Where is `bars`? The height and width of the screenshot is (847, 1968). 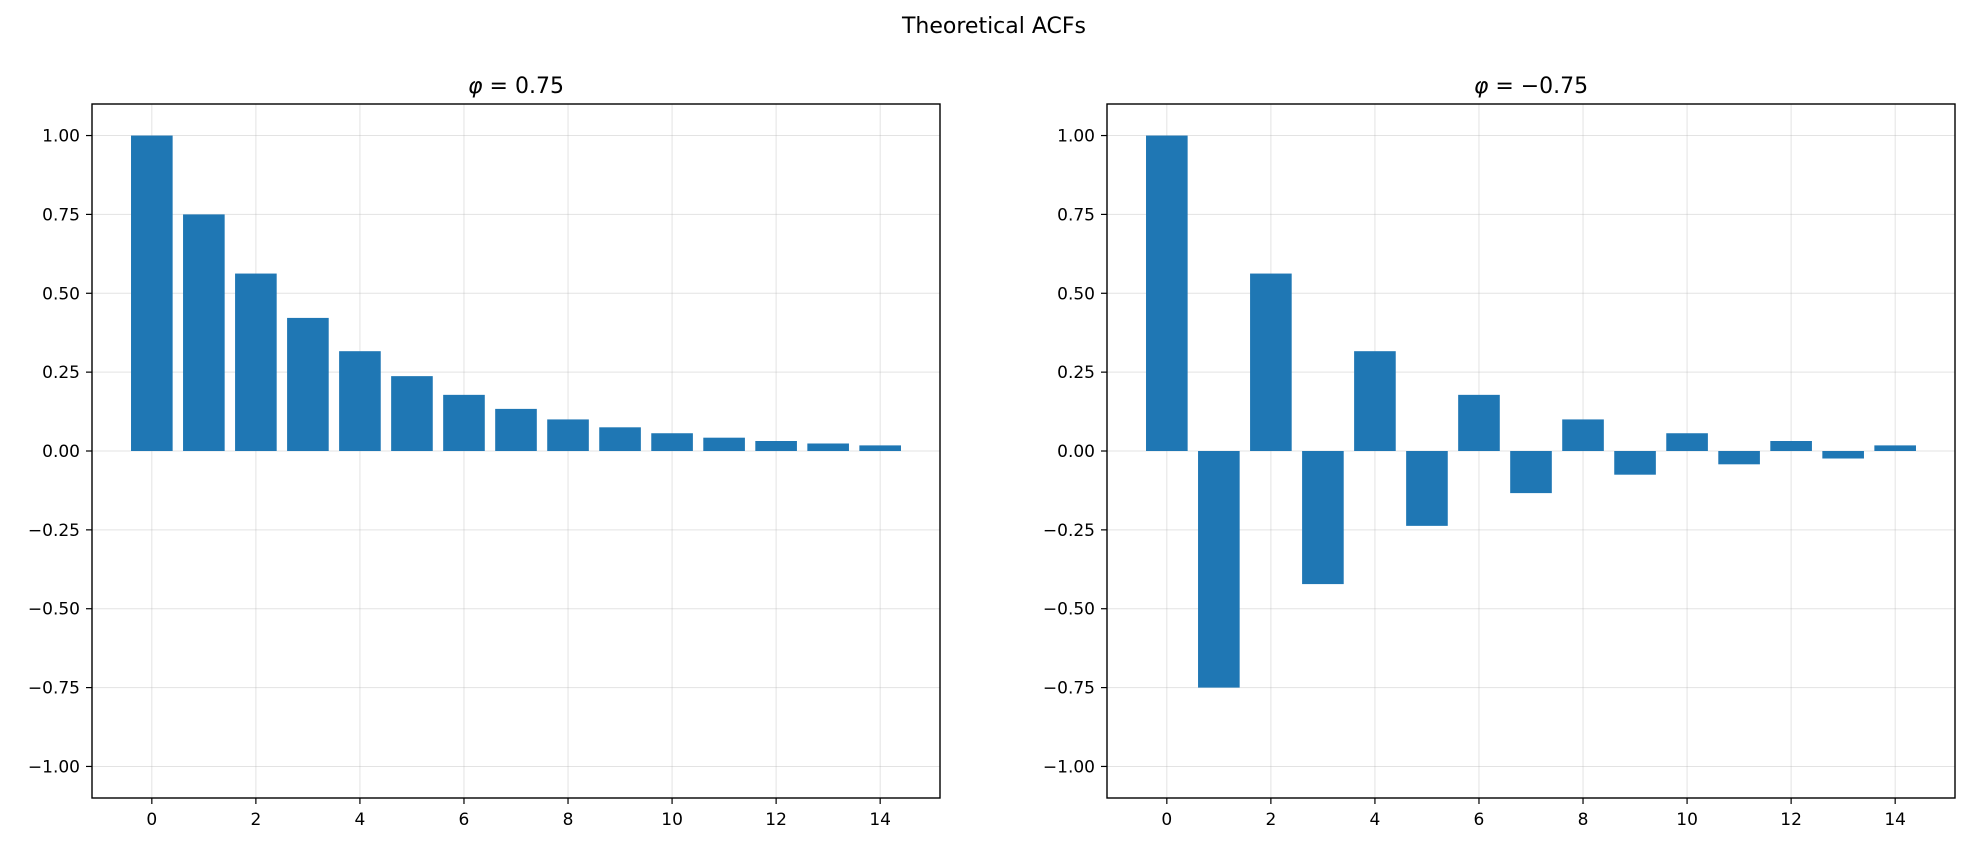 bars is located at coordinates (516, 293).